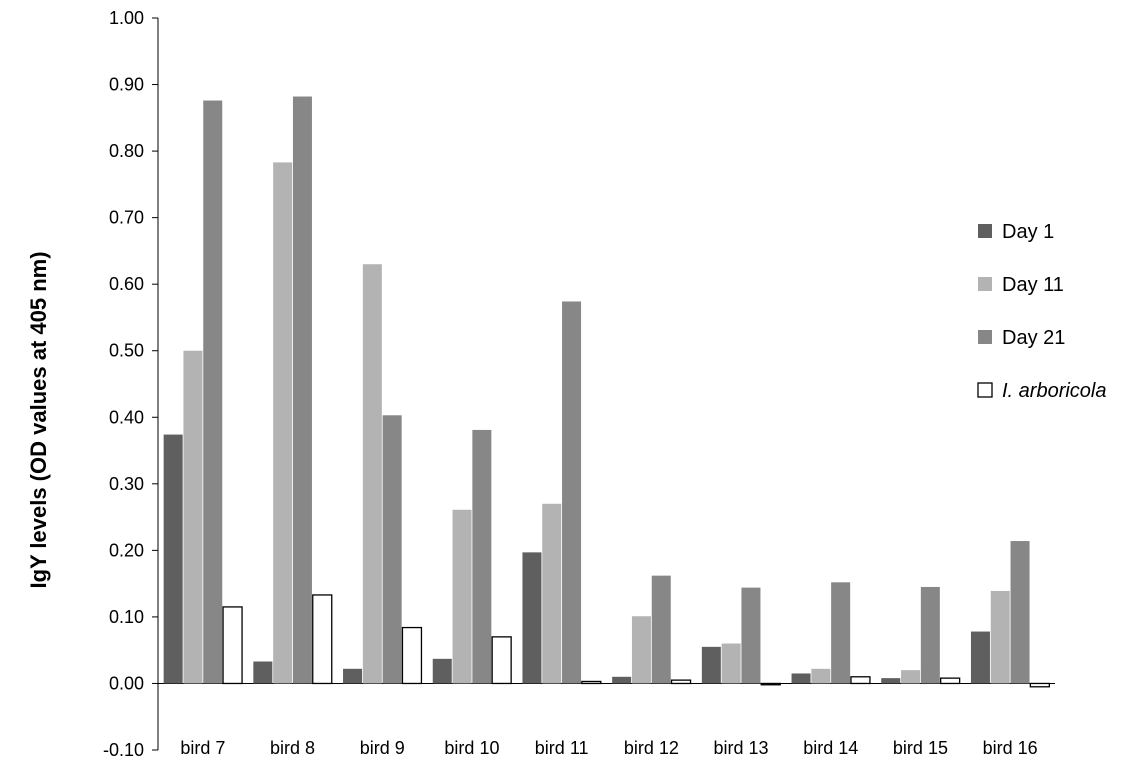 Image resolution: width=1128 pixels, height=761 pixels. I want to click on x-tick-label: bird 10, so click(471, 748).